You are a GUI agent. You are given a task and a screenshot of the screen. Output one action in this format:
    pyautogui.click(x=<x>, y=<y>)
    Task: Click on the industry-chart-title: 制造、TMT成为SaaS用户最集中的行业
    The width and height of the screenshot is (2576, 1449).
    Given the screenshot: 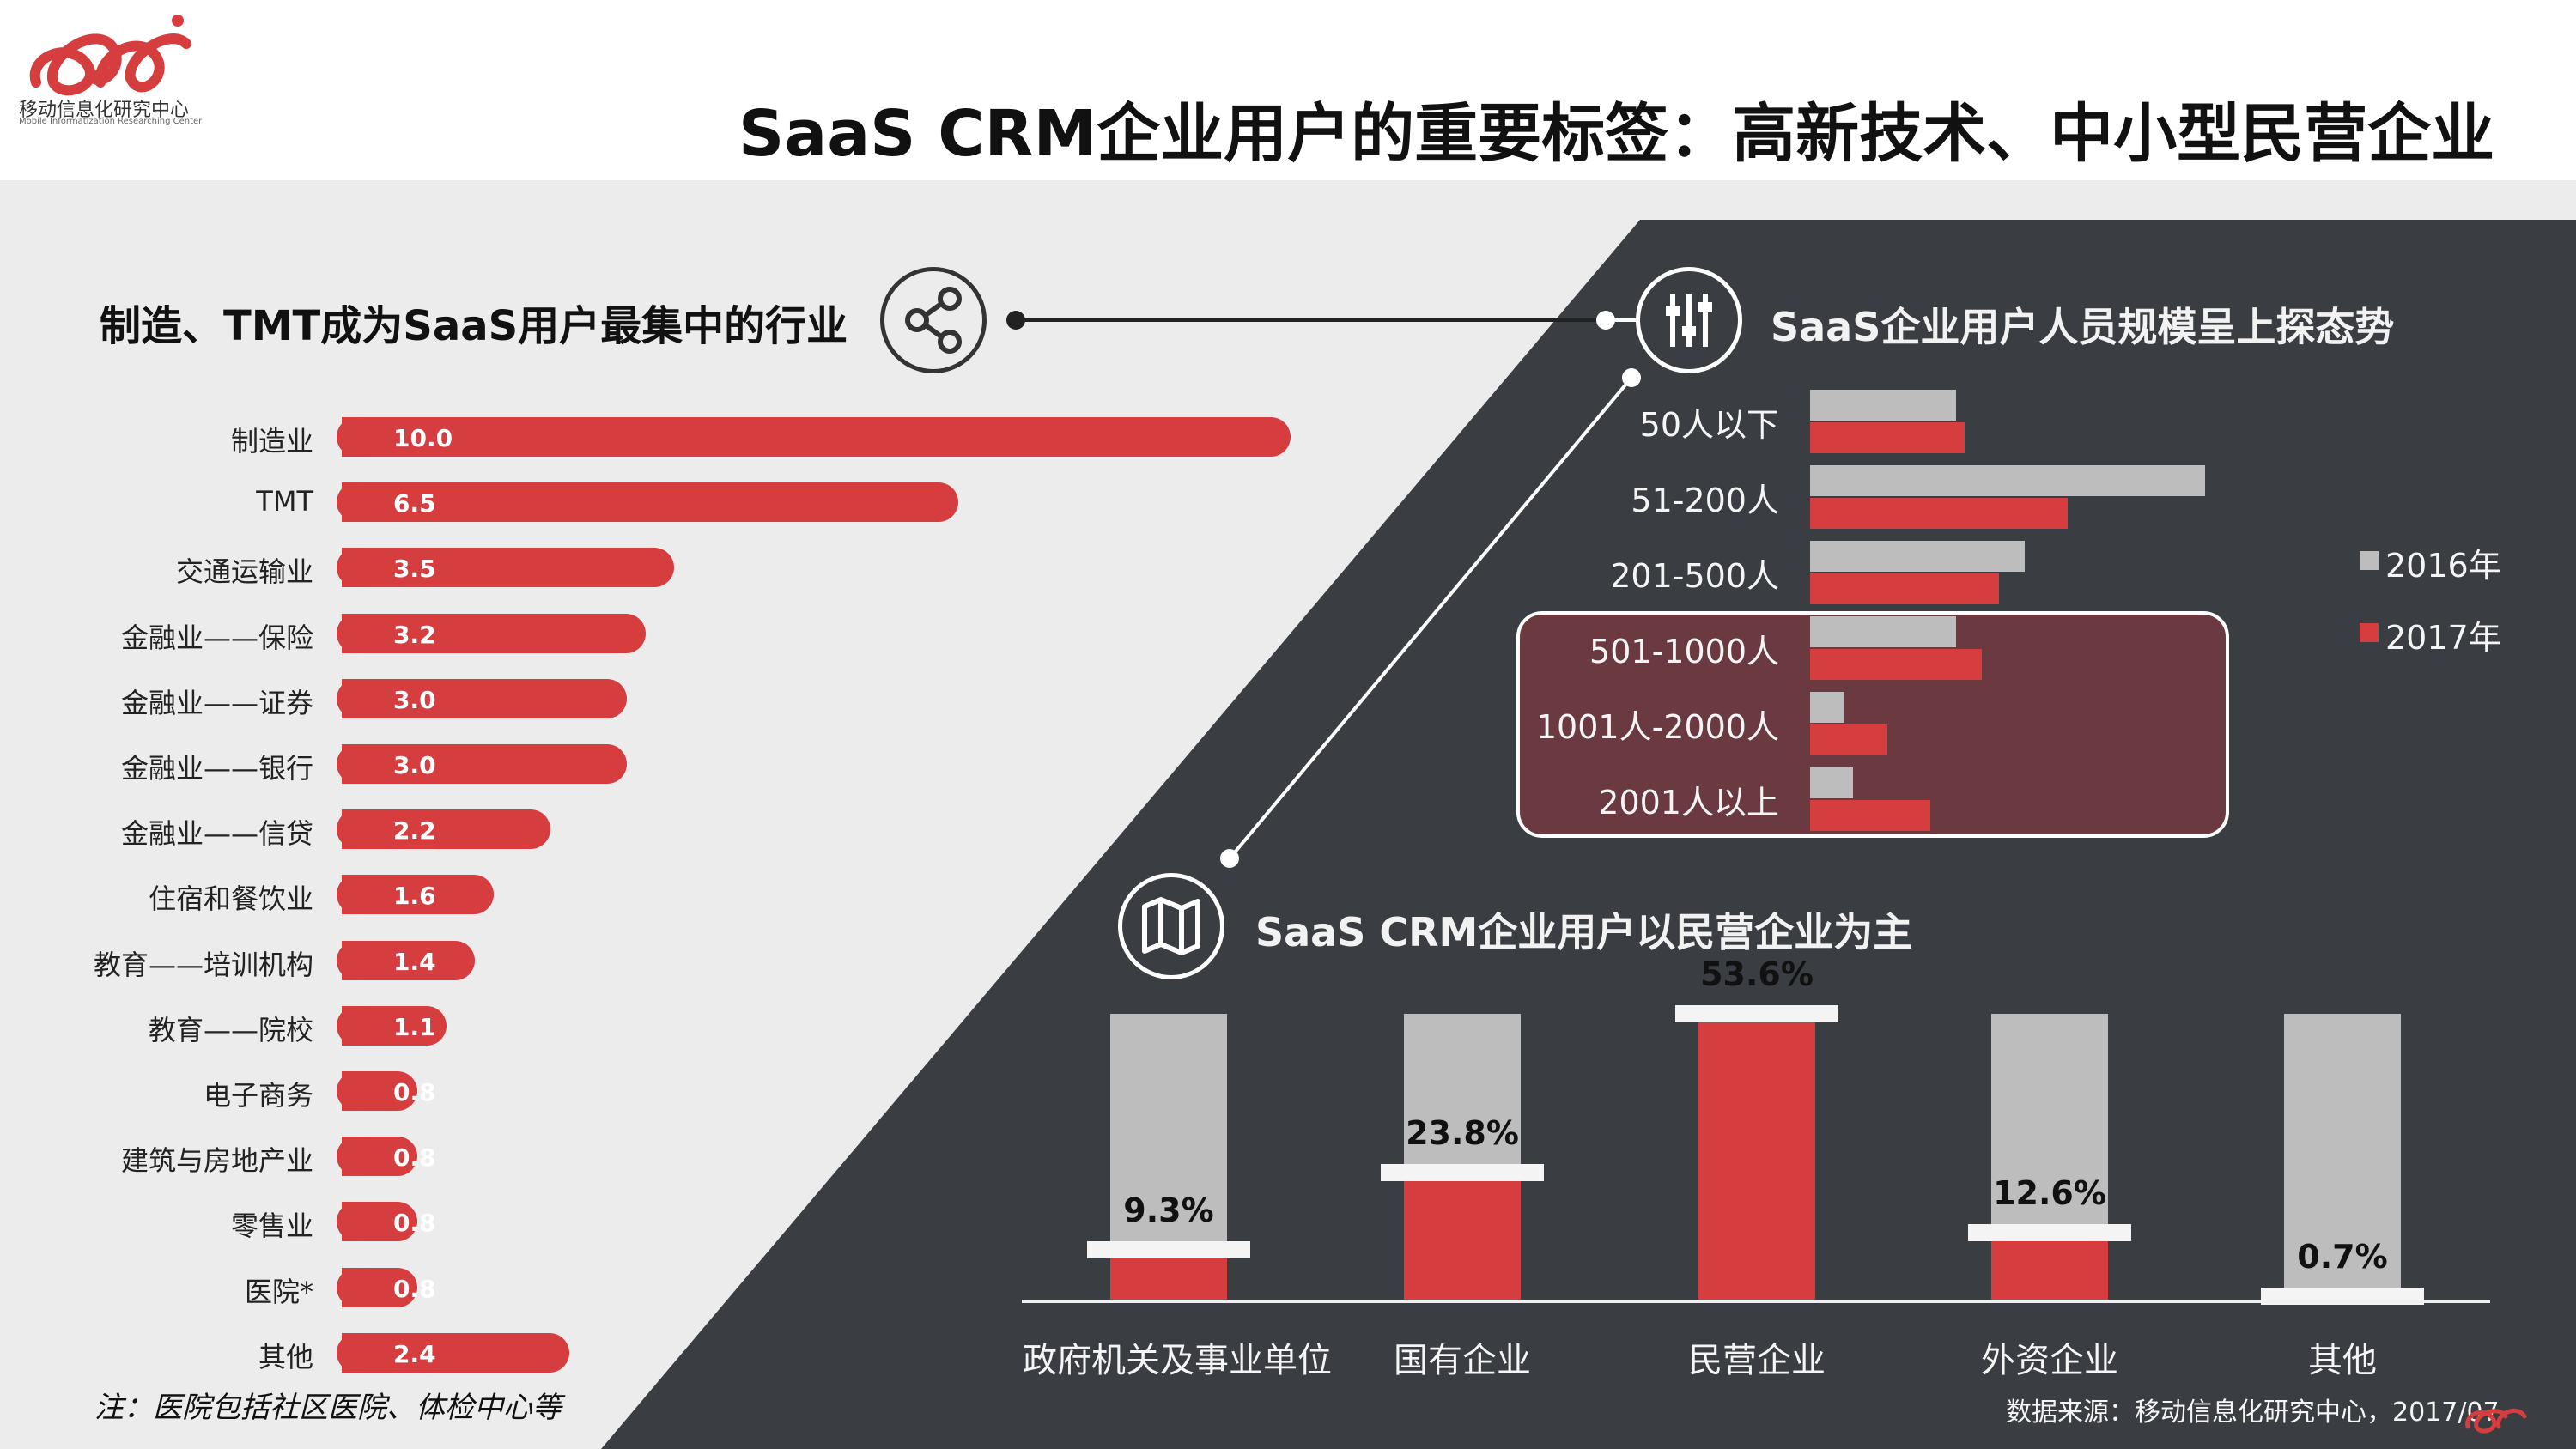 What is the action you would take?
    pyautogui.click(x=474, y=326)
    